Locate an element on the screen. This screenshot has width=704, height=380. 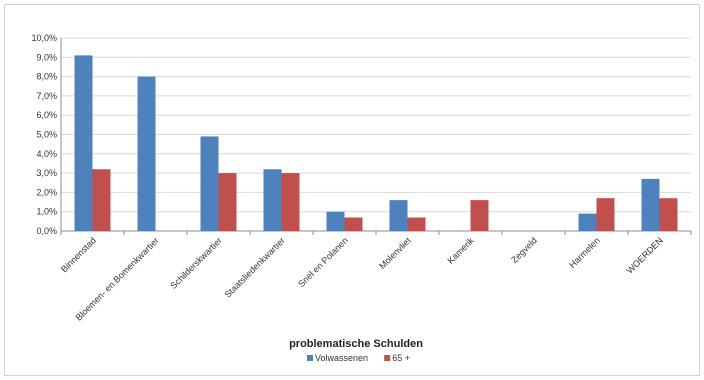
x-category-label: Snel en Polanen is located at coordinates (323, 262).